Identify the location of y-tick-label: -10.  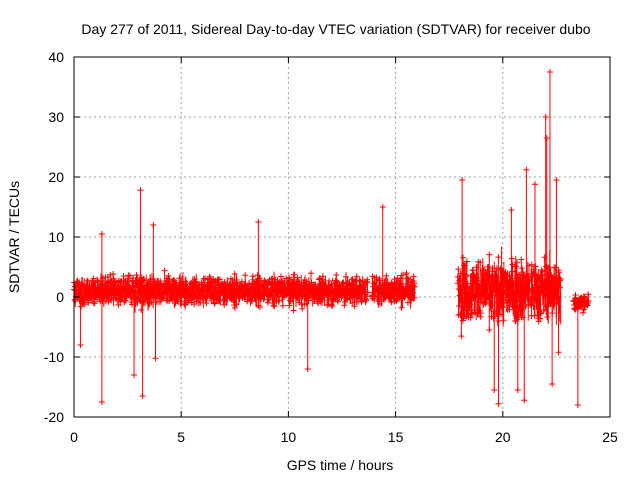
(54, 357).